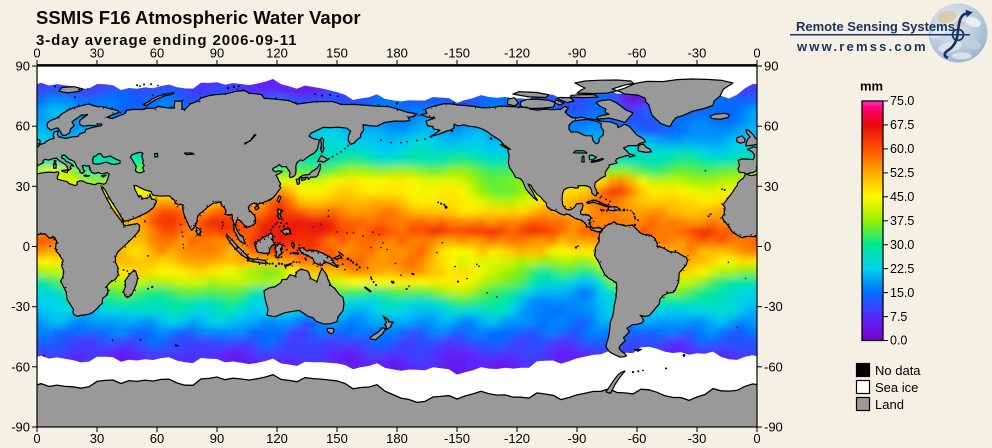 This screenshot has height=448, width=992. I want to click on svg-text: 52.5, so click(902, 173).